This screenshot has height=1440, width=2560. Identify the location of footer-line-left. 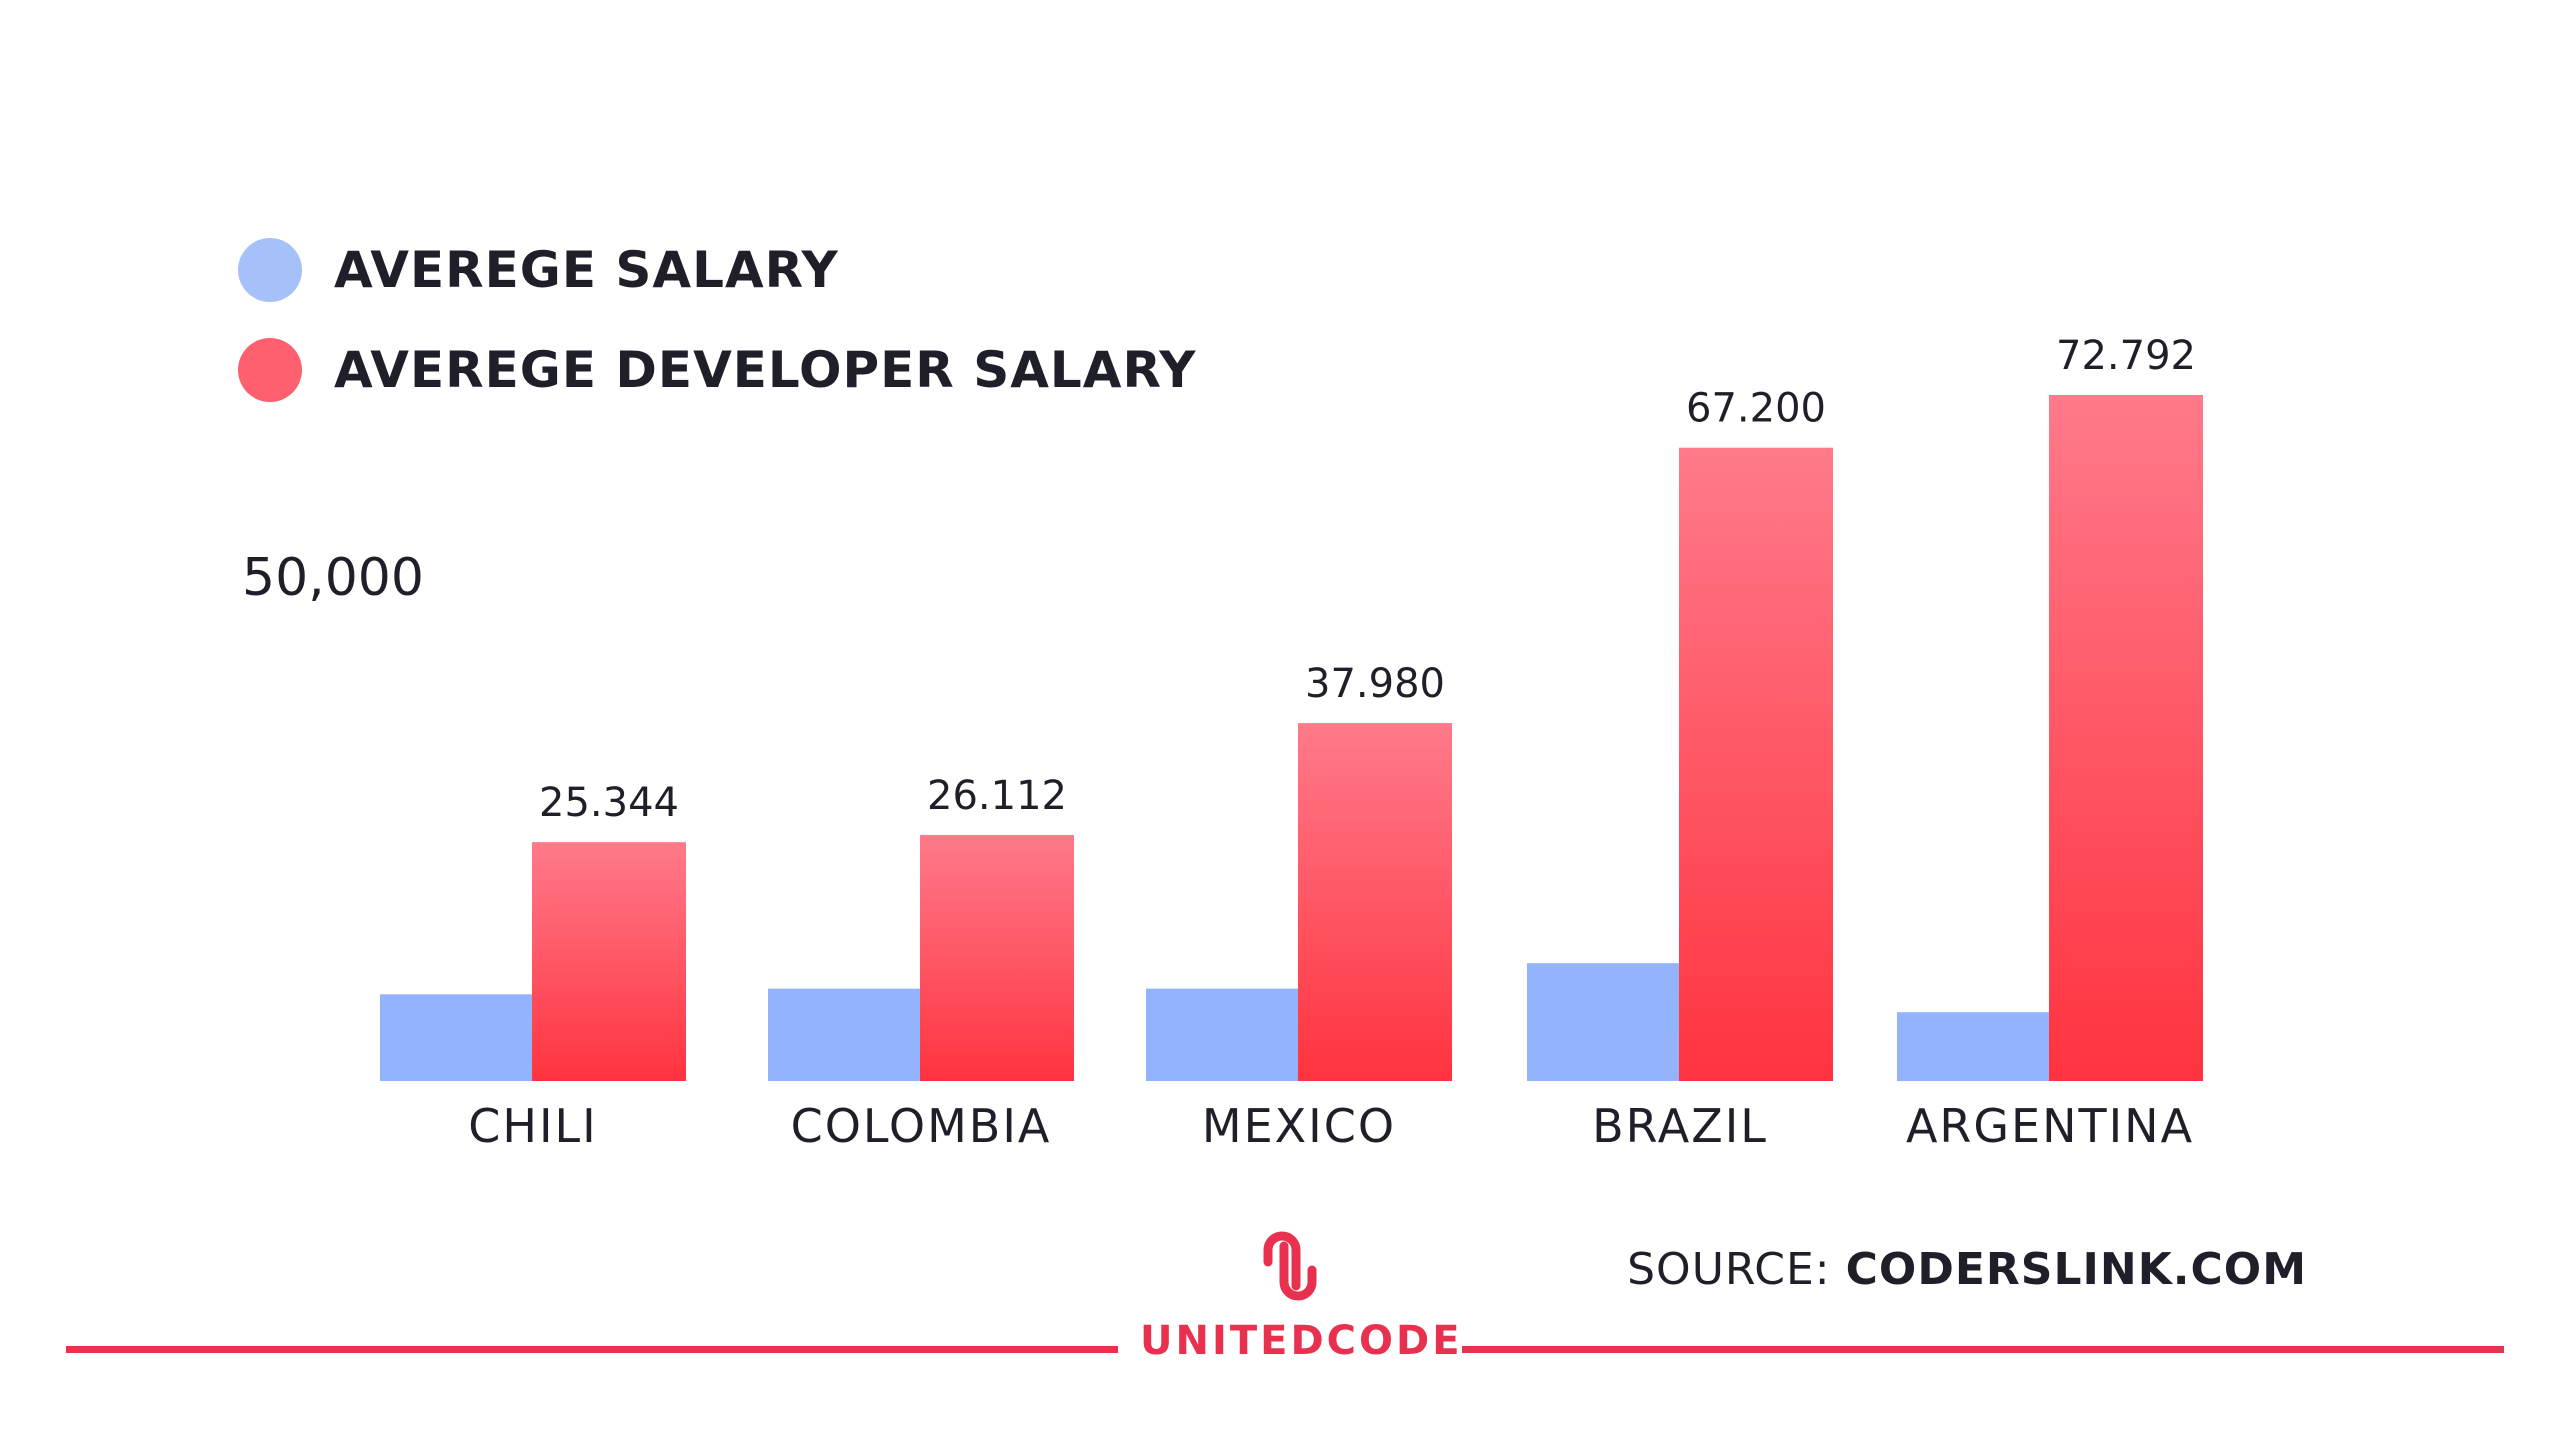
(592, 1349).